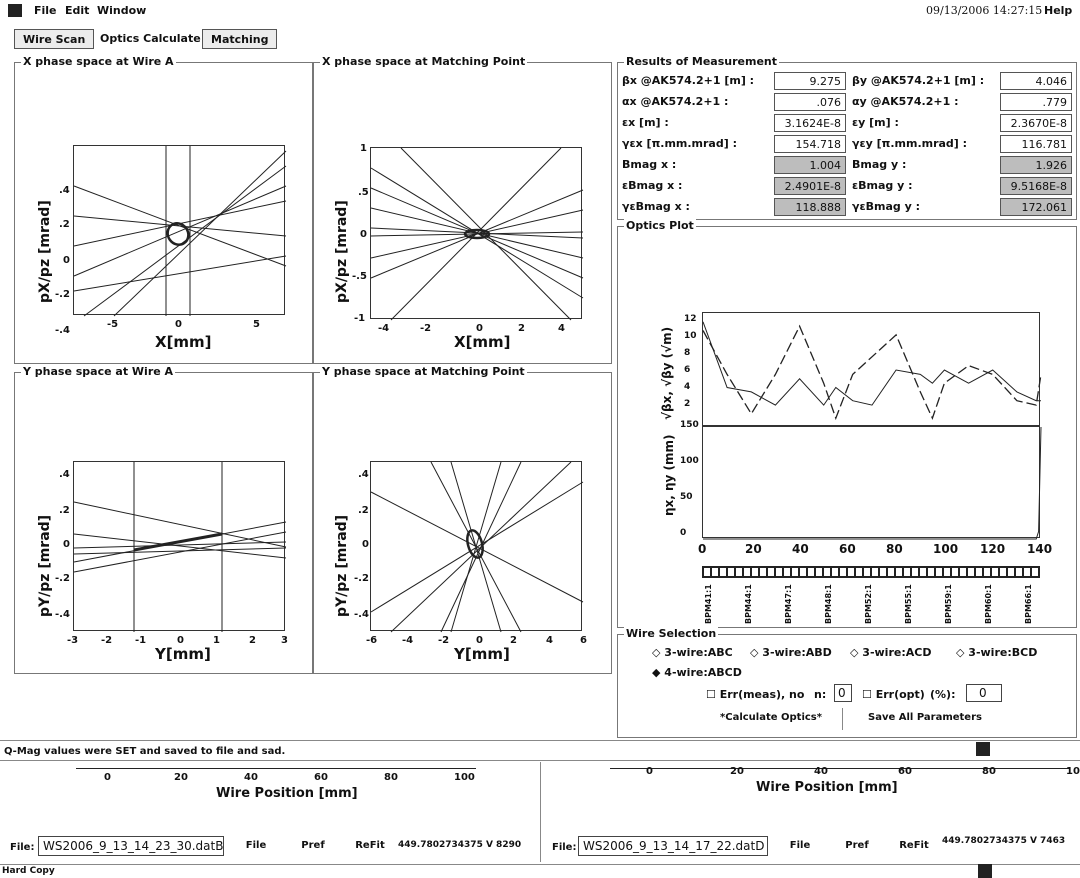  I want to click on radio-abd: ◇ 3-wire:ABD, so click(791, 652).